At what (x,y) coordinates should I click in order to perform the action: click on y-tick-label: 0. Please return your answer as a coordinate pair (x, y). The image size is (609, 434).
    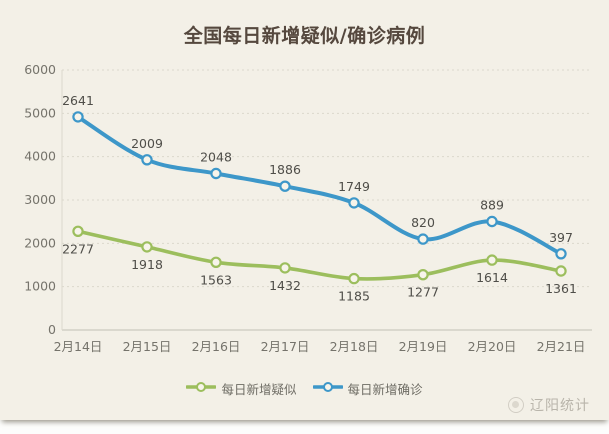
    Looking at the image, I should click on (52, 329).